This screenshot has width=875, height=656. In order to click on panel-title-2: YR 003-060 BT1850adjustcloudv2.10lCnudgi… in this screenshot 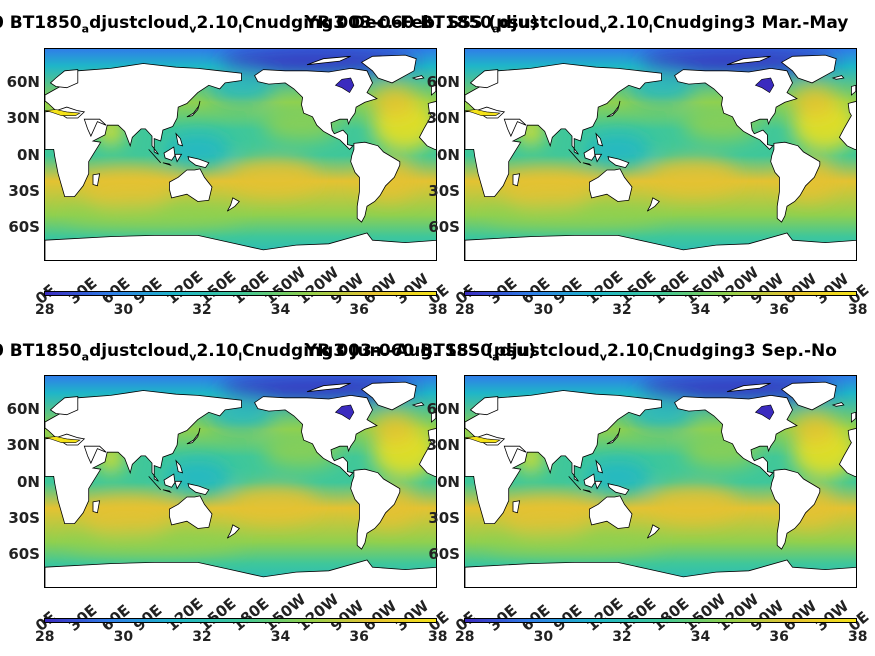, I will do `click(577, 24)`.